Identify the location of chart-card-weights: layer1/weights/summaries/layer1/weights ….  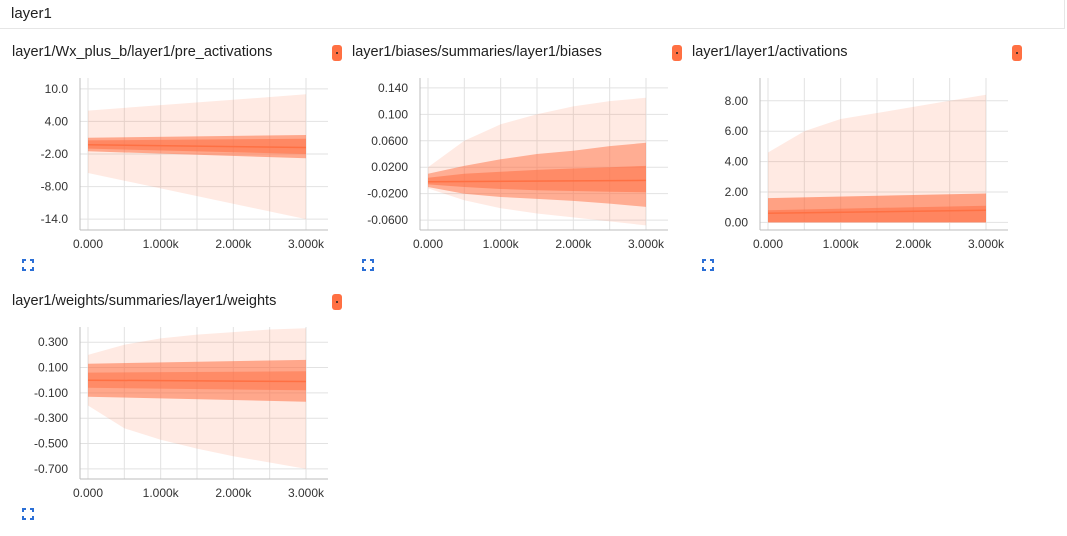
(179, 409).